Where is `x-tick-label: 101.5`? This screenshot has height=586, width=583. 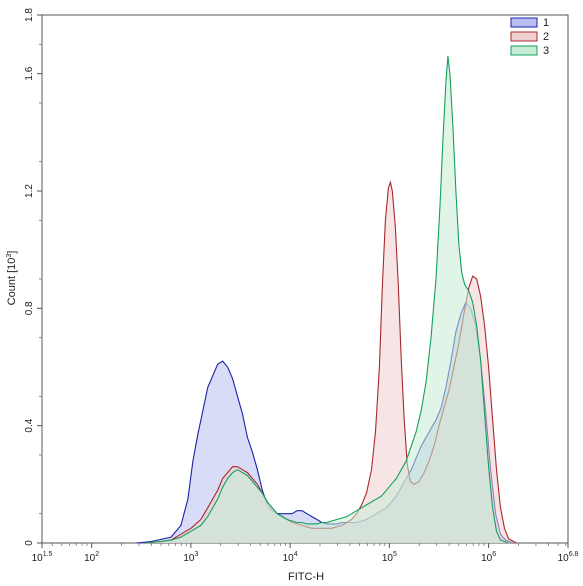 x-tick-label: 101.5 is located at coordinates (42, 557).